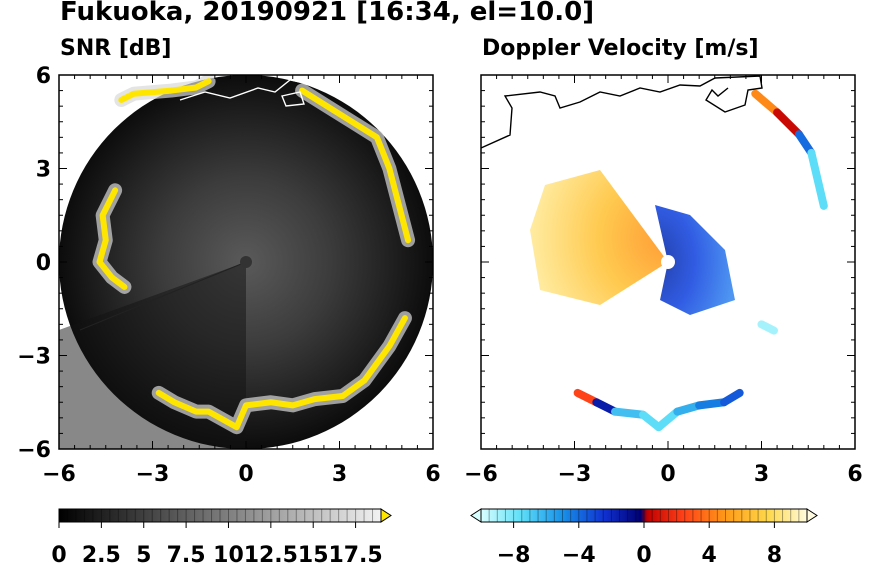 Image resolution: width=870 pixels, height=570 pixels. I want to click on snr-beam-blockage-line, so click(163, 296).